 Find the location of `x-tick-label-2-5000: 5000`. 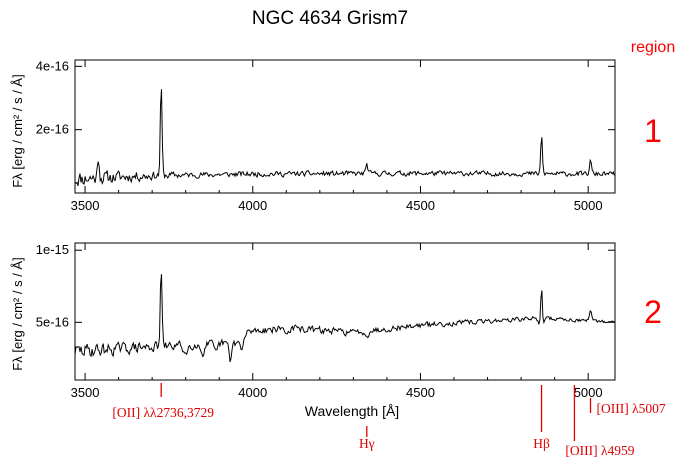

x-tick-label-2-5000: 5000 is located at coordinates (588, 392).